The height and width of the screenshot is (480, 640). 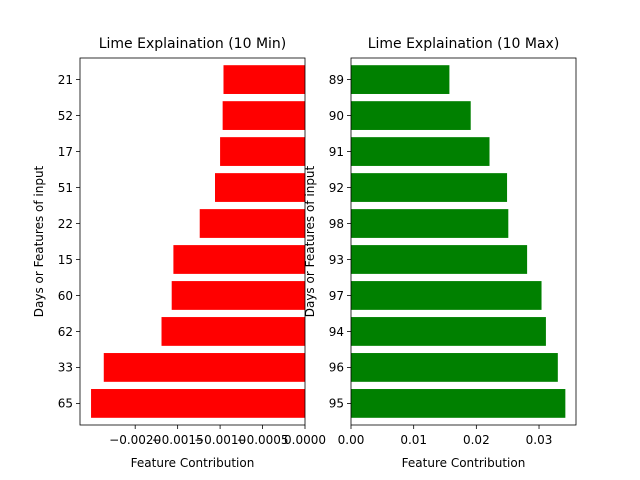 I want to click on y-tick-label: 52, so click(x=65, y=116).